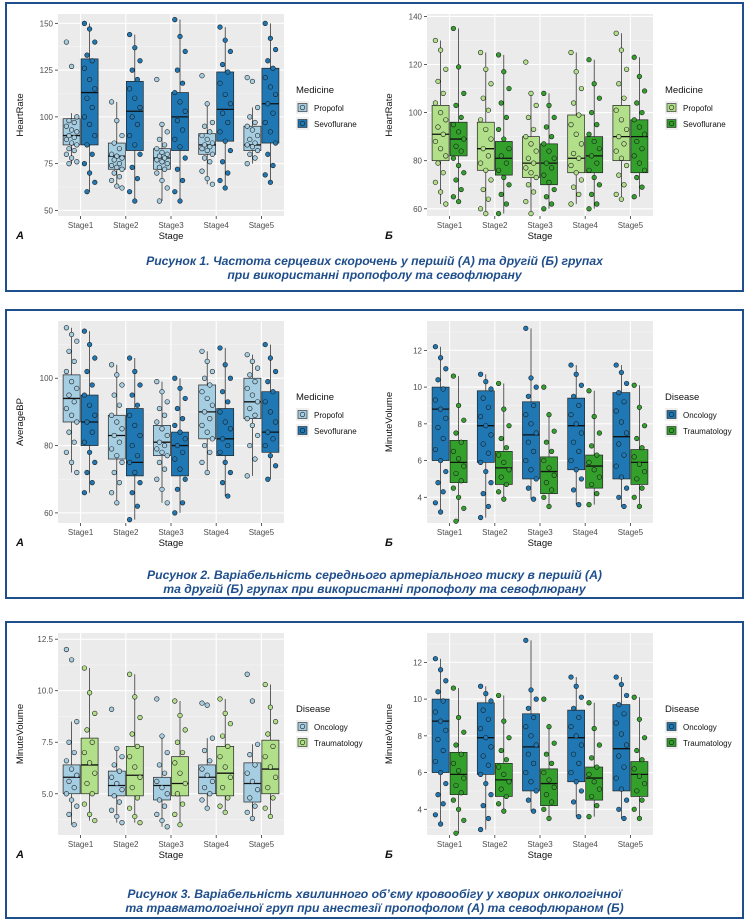  Describe the element at coordinates (700, 415) in the screenshot. I see `legend-entry: Oncology` at that location.